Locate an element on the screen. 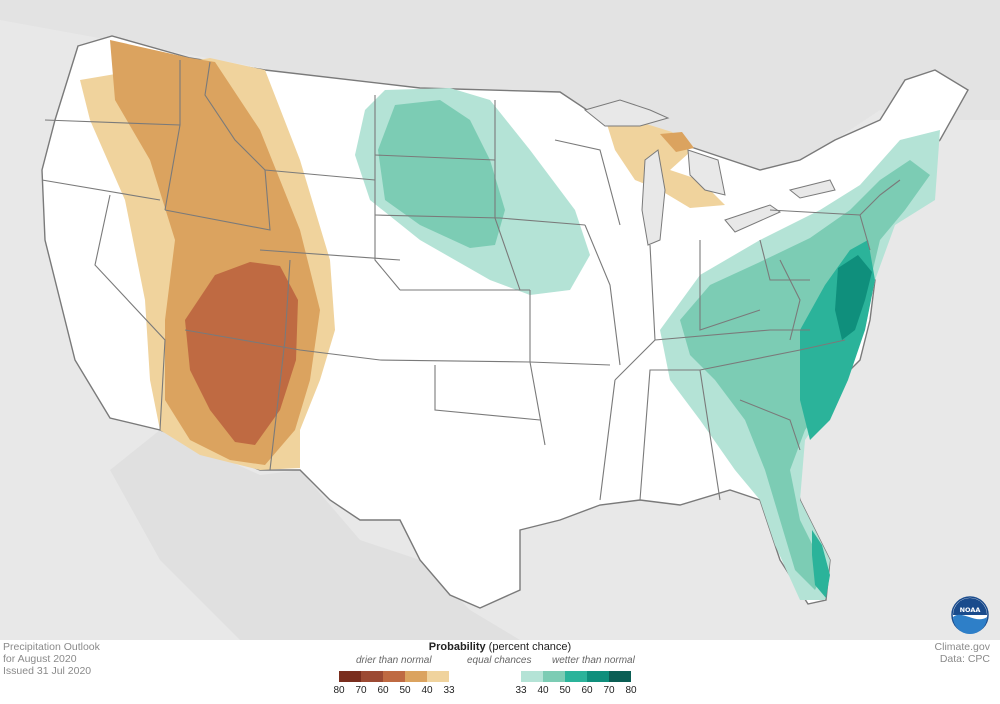 The width and height of the screenshot is (1000, 704). legend-title-rest: (percent chance) is located at coordinates (528, 647).